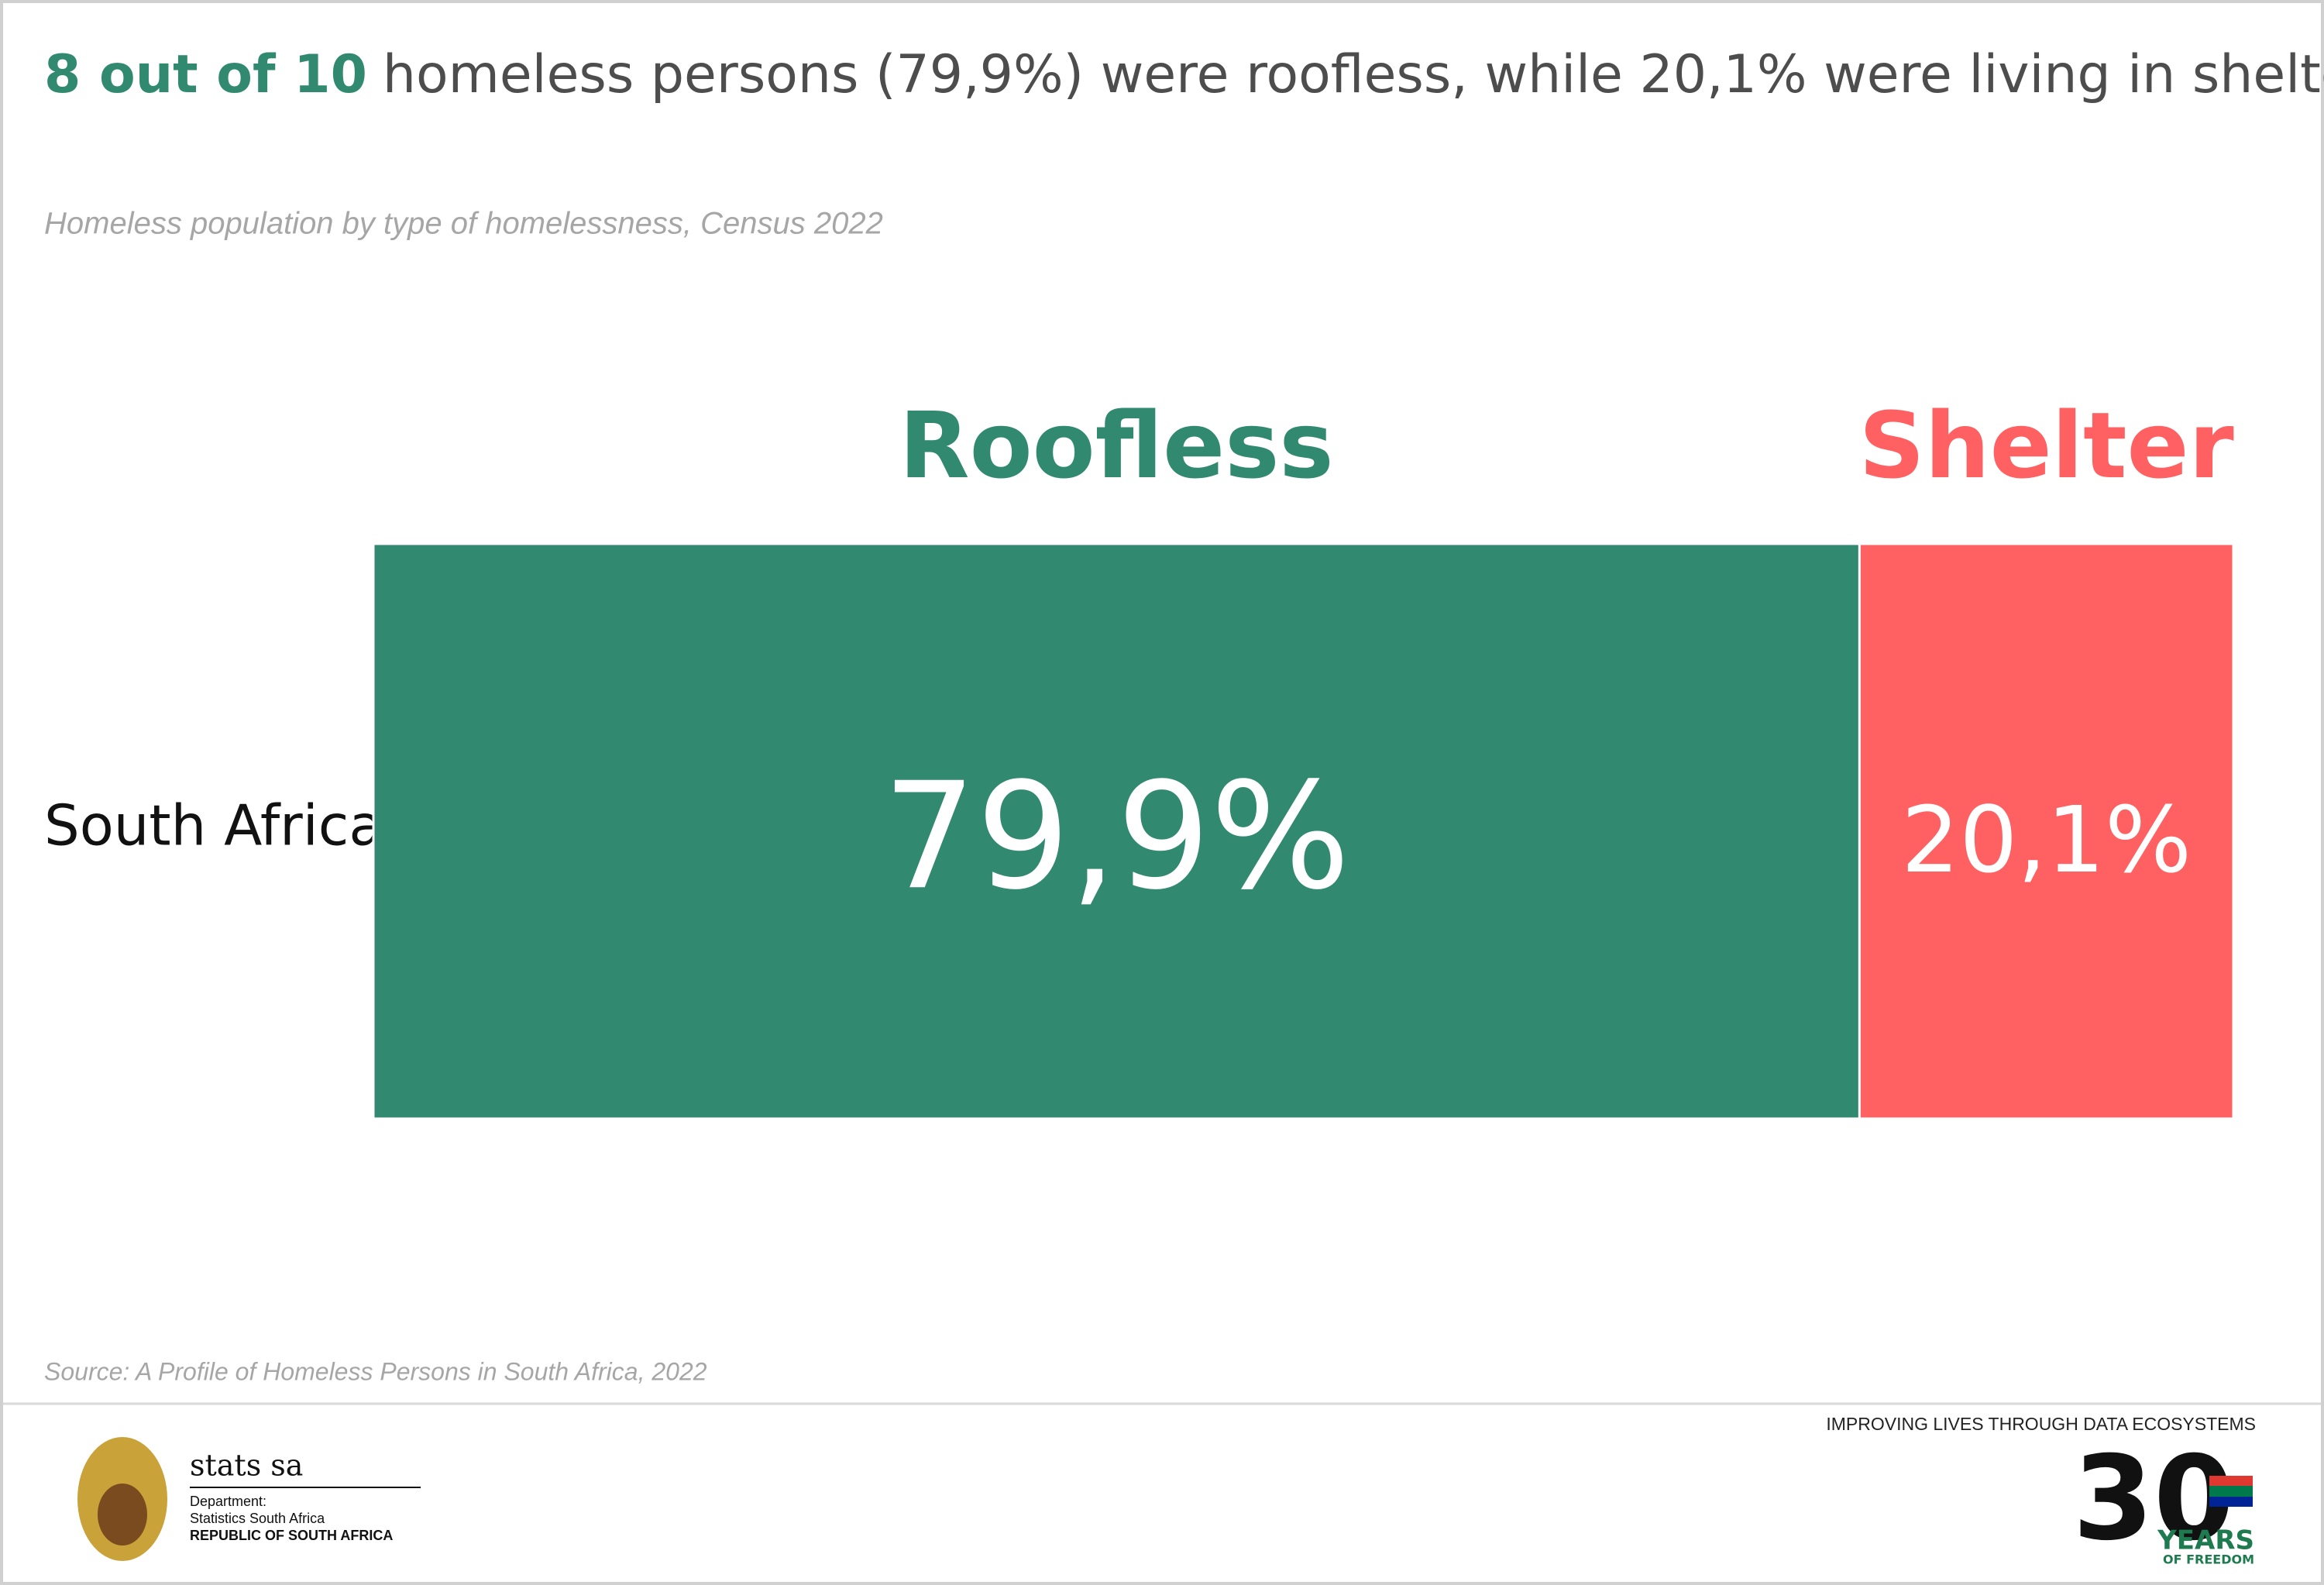 Image resolution: width=2324 pixels, height=1585 pixels. Describe the element at coordinates (2046, 446) in the screenshot. I see `series-label: Shelter` at that location.